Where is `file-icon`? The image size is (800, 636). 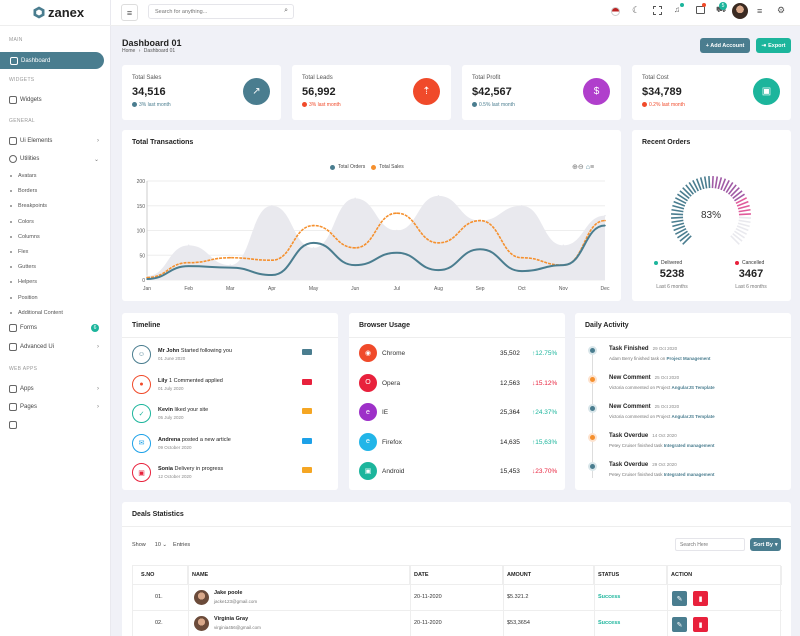 file-icon is located at coordinates (13, 328).